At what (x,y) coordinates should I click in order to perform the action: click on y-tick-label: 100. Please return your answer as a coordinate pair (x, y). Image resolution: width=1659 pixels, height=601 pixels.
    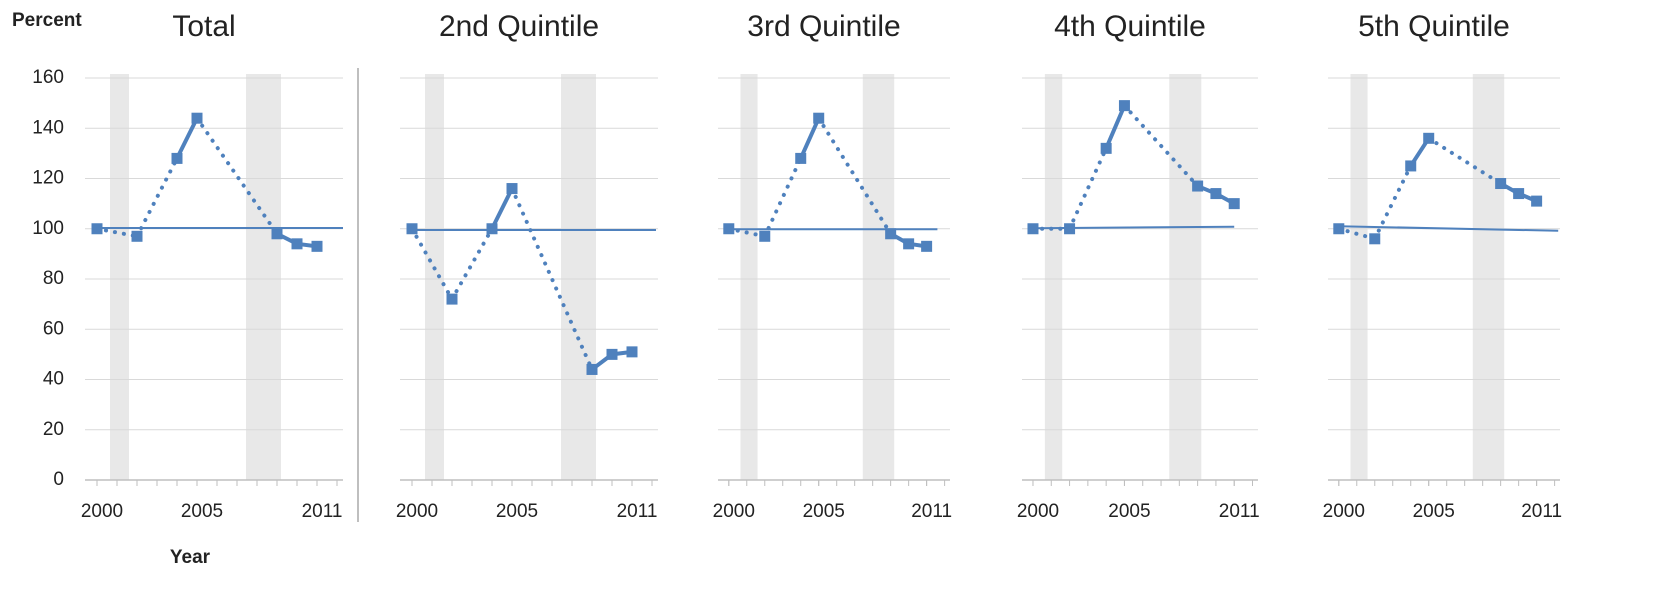
    Looking at the image, I should click on (48, 228).